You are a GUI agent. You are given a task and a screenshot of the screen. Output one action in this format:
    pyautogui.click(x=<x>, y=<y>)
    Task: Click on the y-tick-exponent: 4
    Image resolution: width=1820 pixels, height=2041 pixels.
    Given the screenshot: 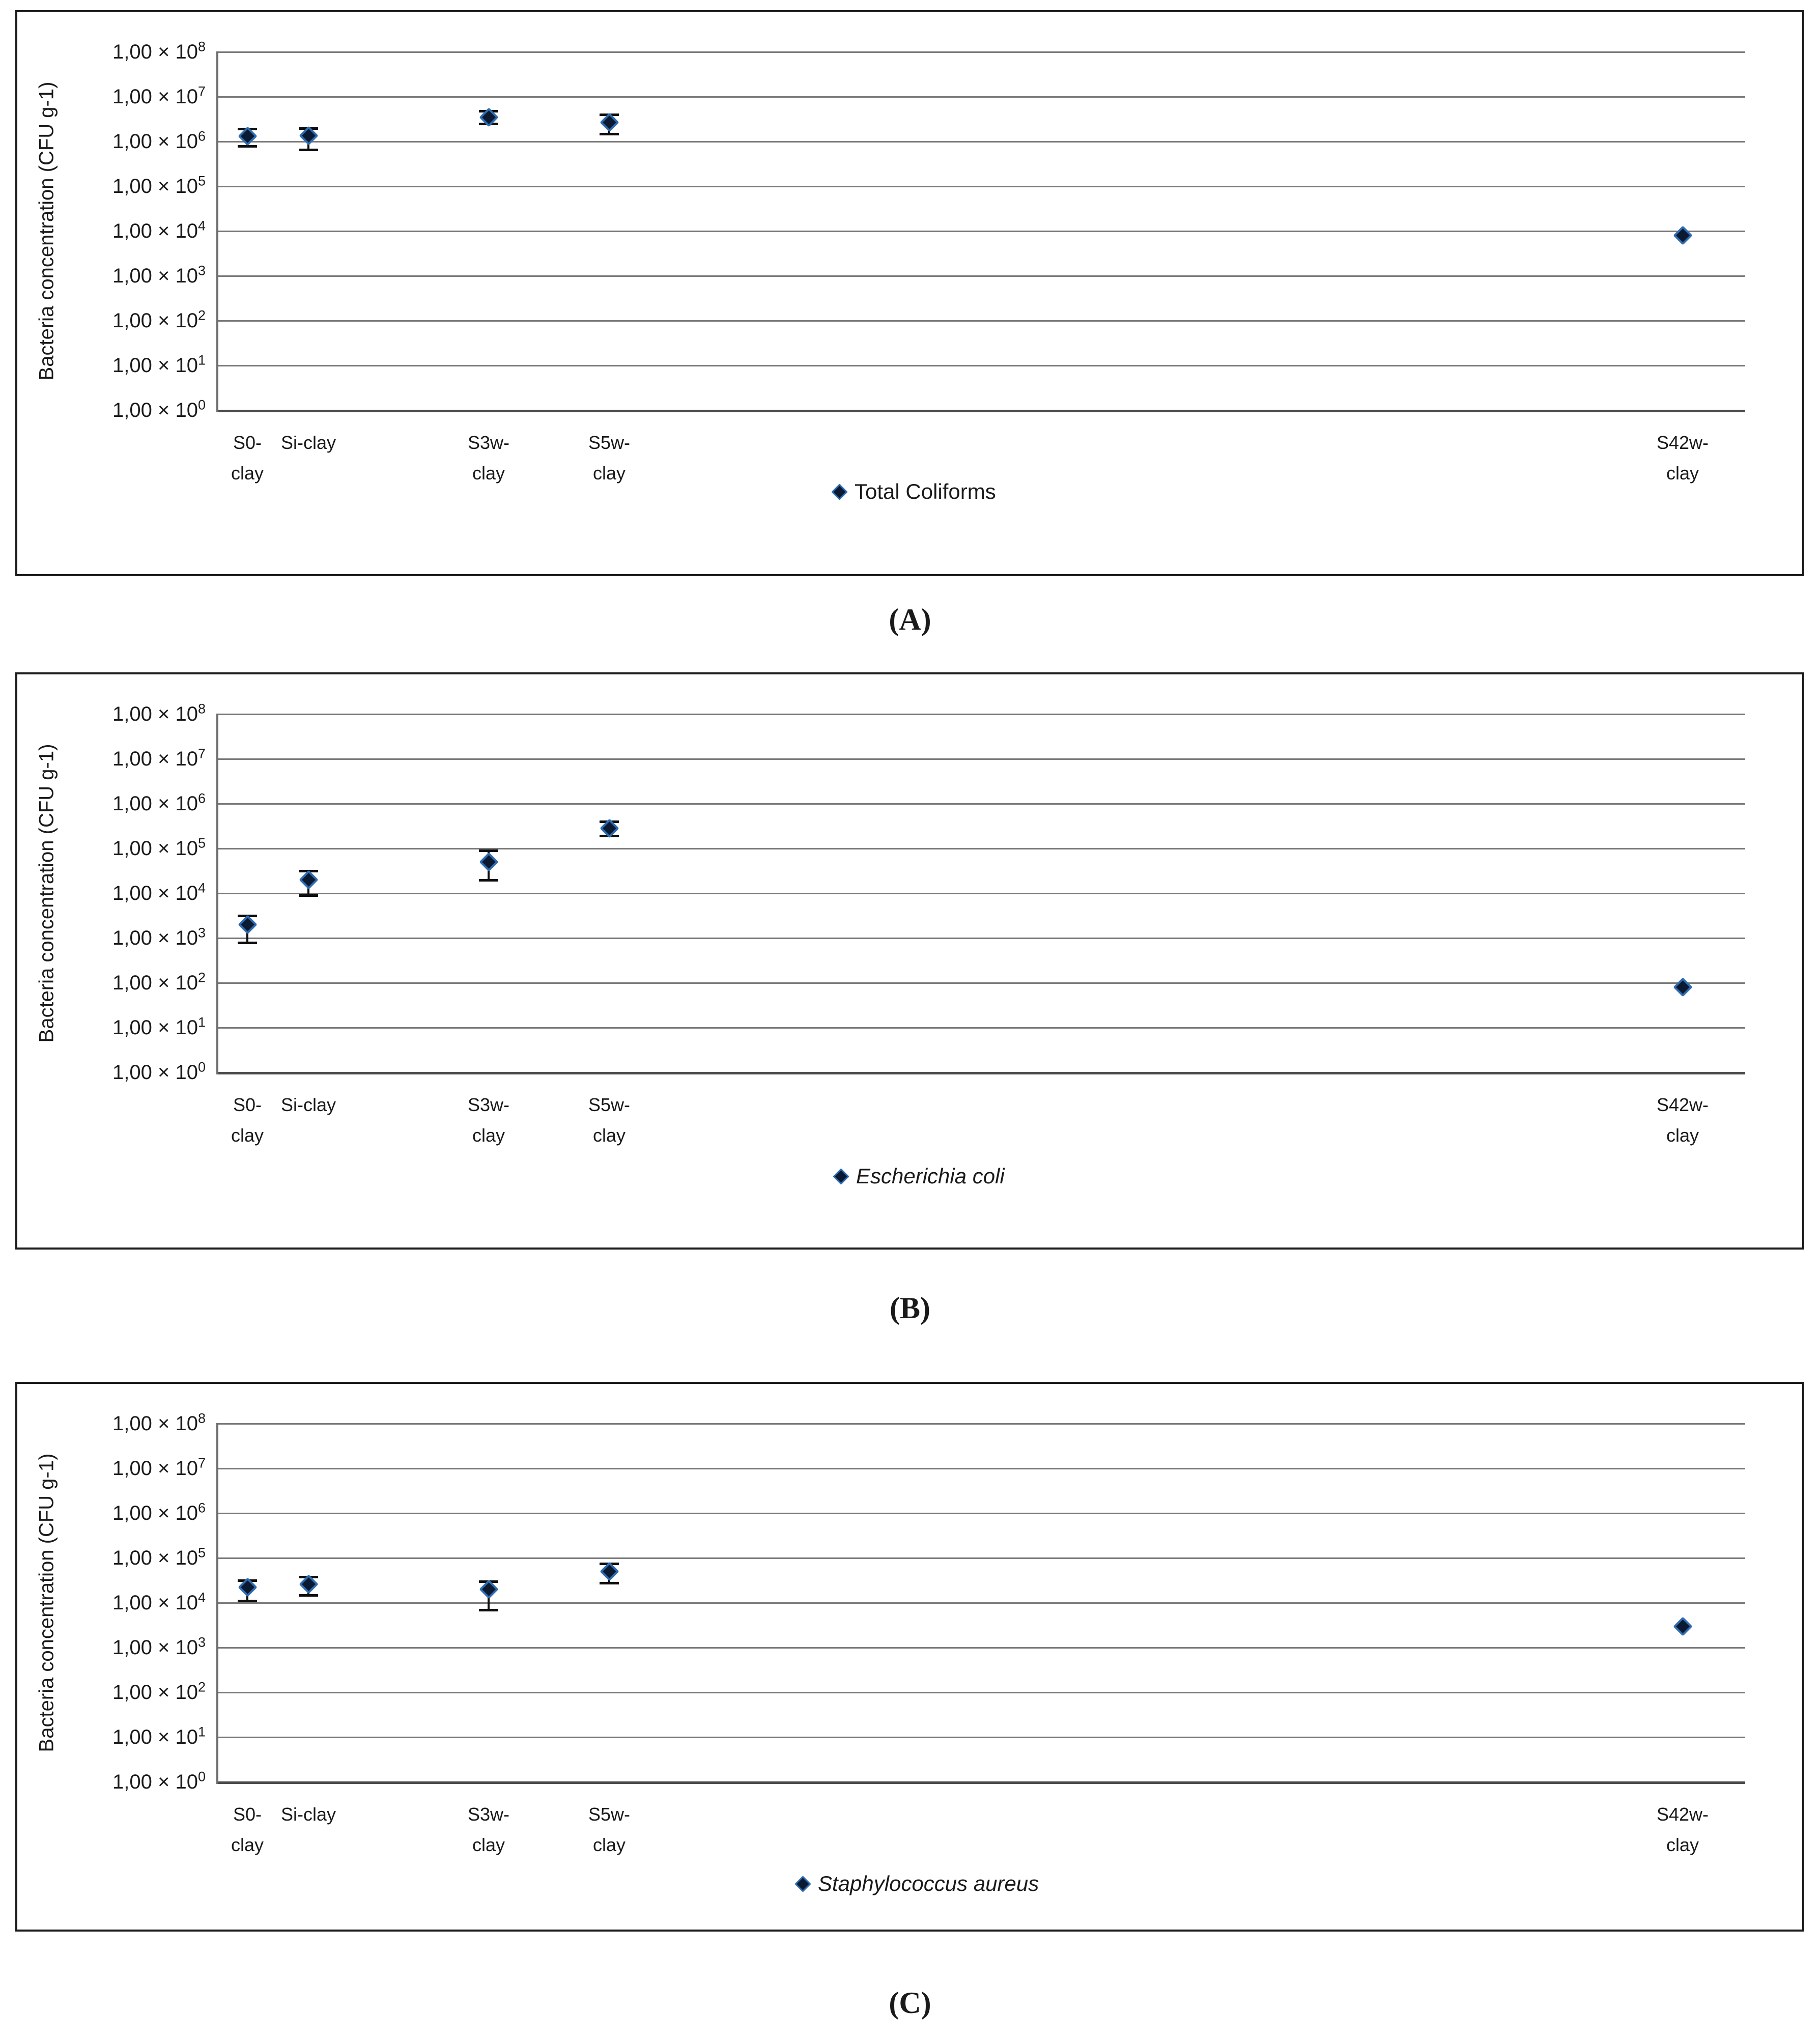 What is the action you would take?
    pyautogui.click(x=201, y=226)
    